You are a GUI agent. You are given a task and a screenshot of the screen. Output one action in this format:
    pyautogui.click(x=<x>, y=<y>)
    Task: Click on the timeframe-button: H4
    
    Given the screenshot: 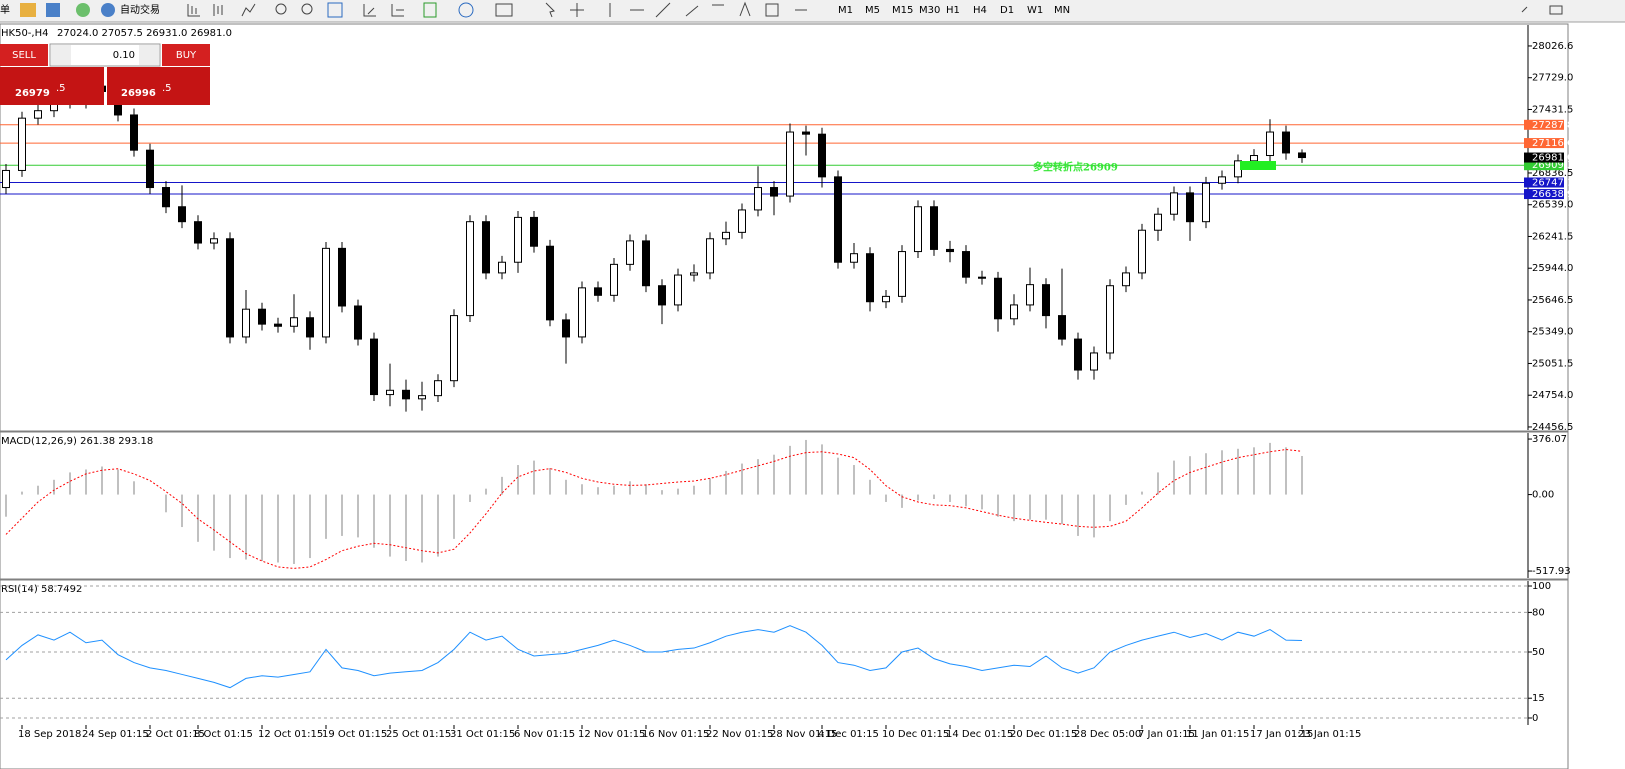 What is the action you would take?
    pyautogui.click(x=980, y=10)
    